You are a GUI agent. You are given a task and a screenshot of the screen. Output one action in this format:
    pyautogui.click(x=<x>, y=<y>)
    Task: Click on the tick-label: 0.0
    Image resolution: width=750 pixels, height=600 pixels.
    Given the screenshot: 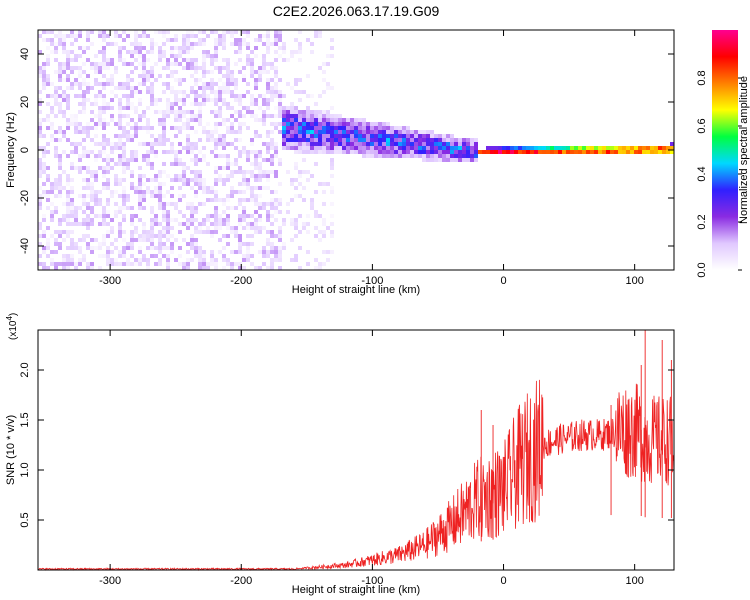 What is the action you would take?
    pyautogui.click(x=702, y=269)
    